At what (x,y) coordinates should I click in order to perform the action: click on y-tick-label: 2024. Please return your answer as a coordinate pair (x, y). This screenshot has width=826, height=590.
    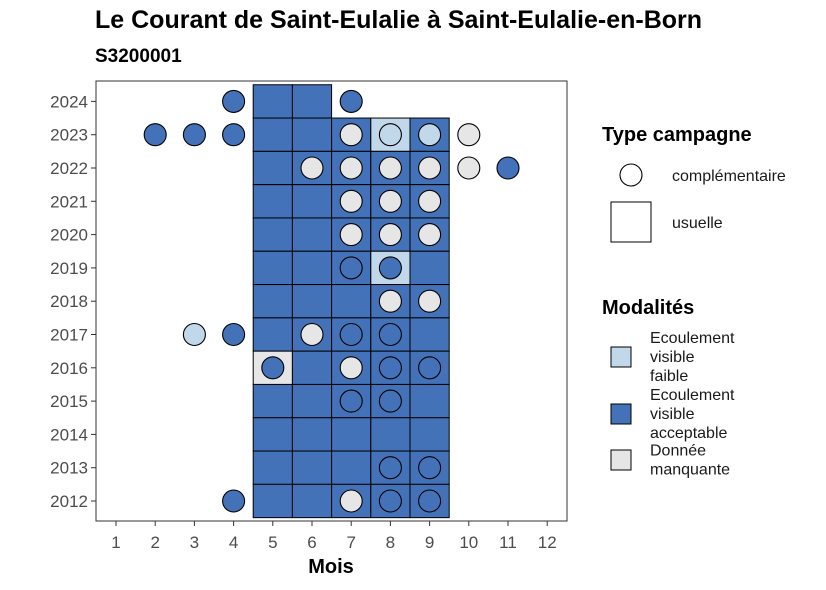
    Looking at the image, I should click on (69, 101).